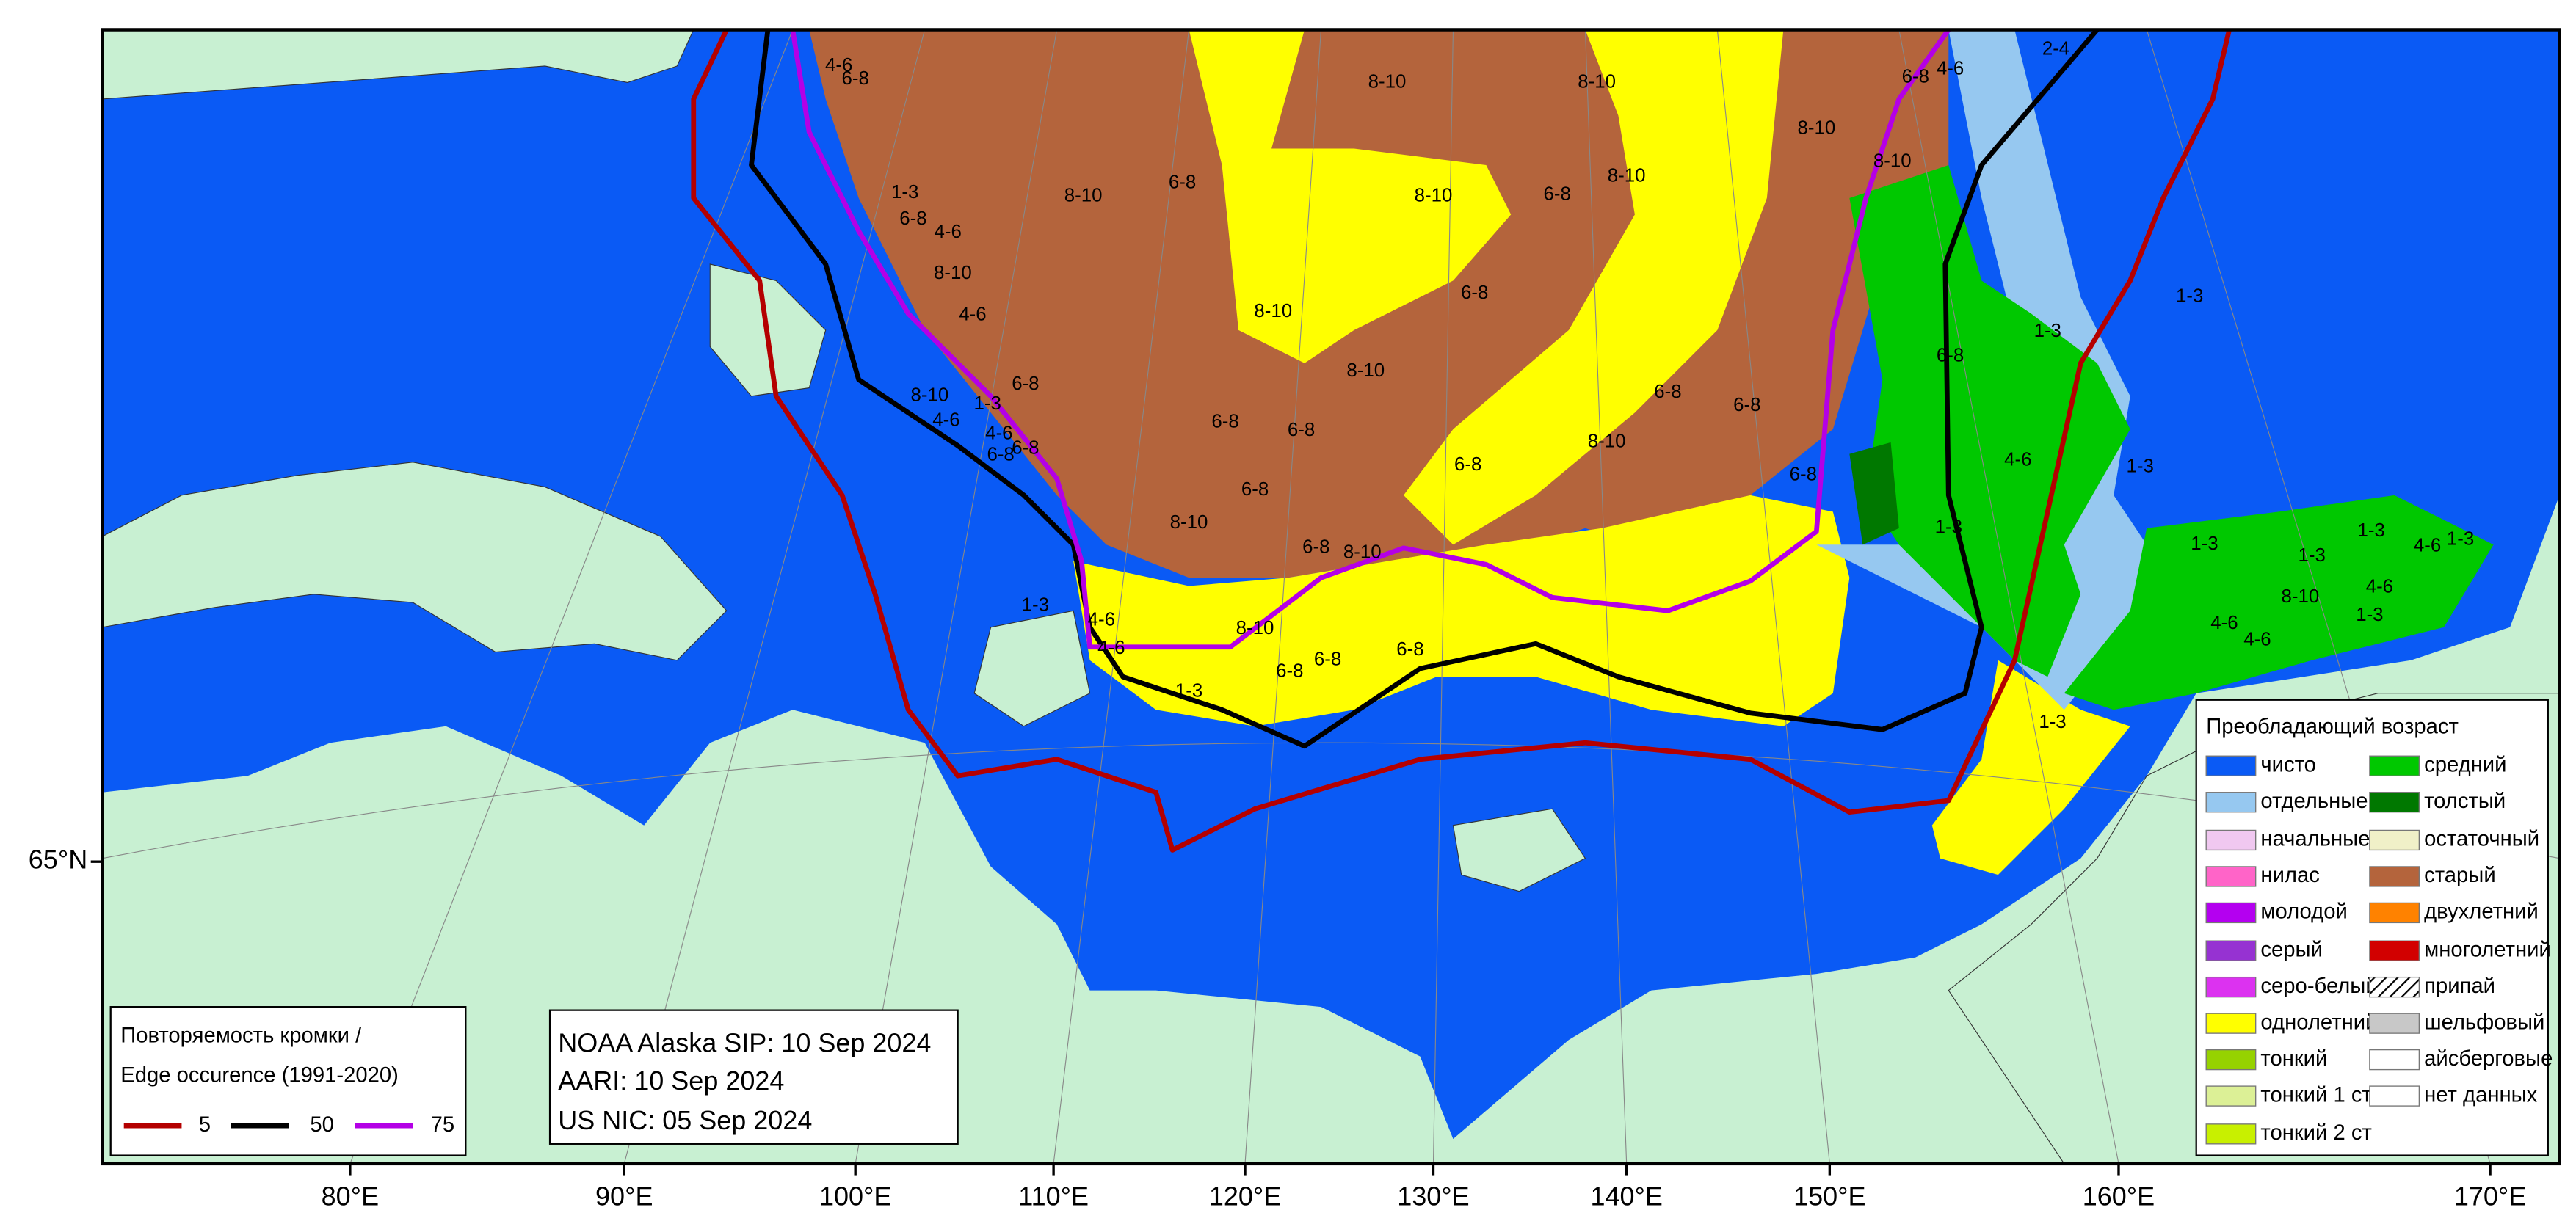  Describe the element at coordinates (241, 1035) in the screenshot. I see `edge-legend-title: Повторяемость кромки /` at that location.